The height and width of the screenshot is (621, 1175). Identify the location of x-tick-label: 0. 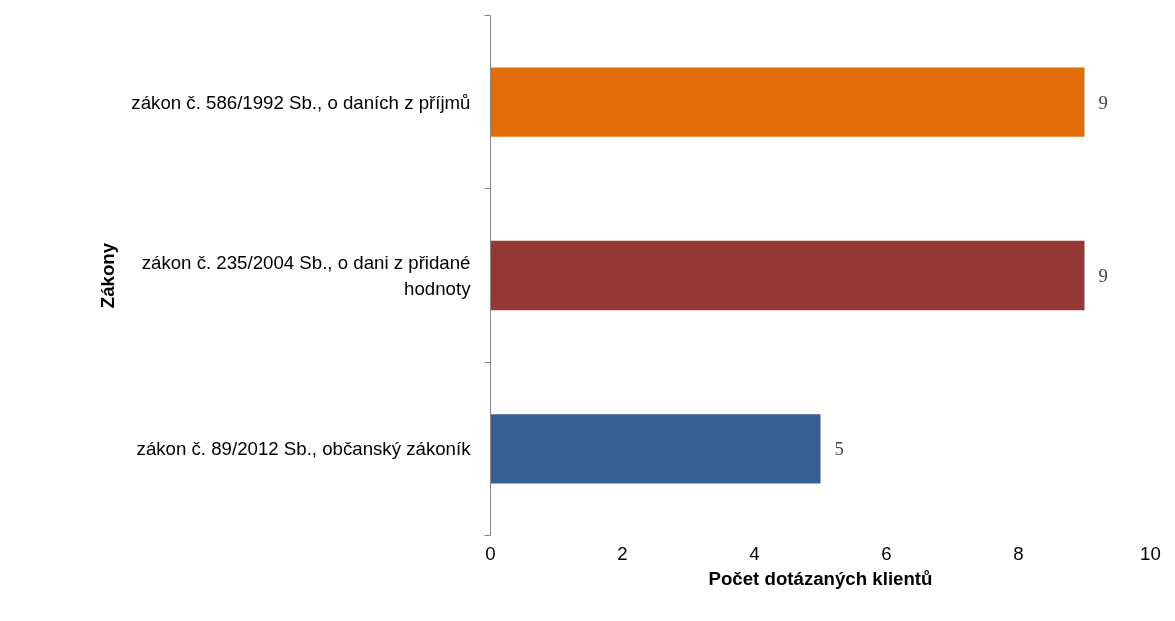
(490, 553).